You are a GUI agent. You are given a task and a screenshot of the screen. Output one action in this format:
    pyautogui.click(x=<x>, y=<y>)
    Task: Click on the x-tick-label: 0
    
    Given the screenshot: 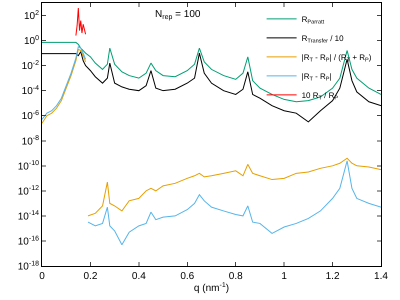 What is the action you would take?
    pyautogui.click(x=42, y=276)
    